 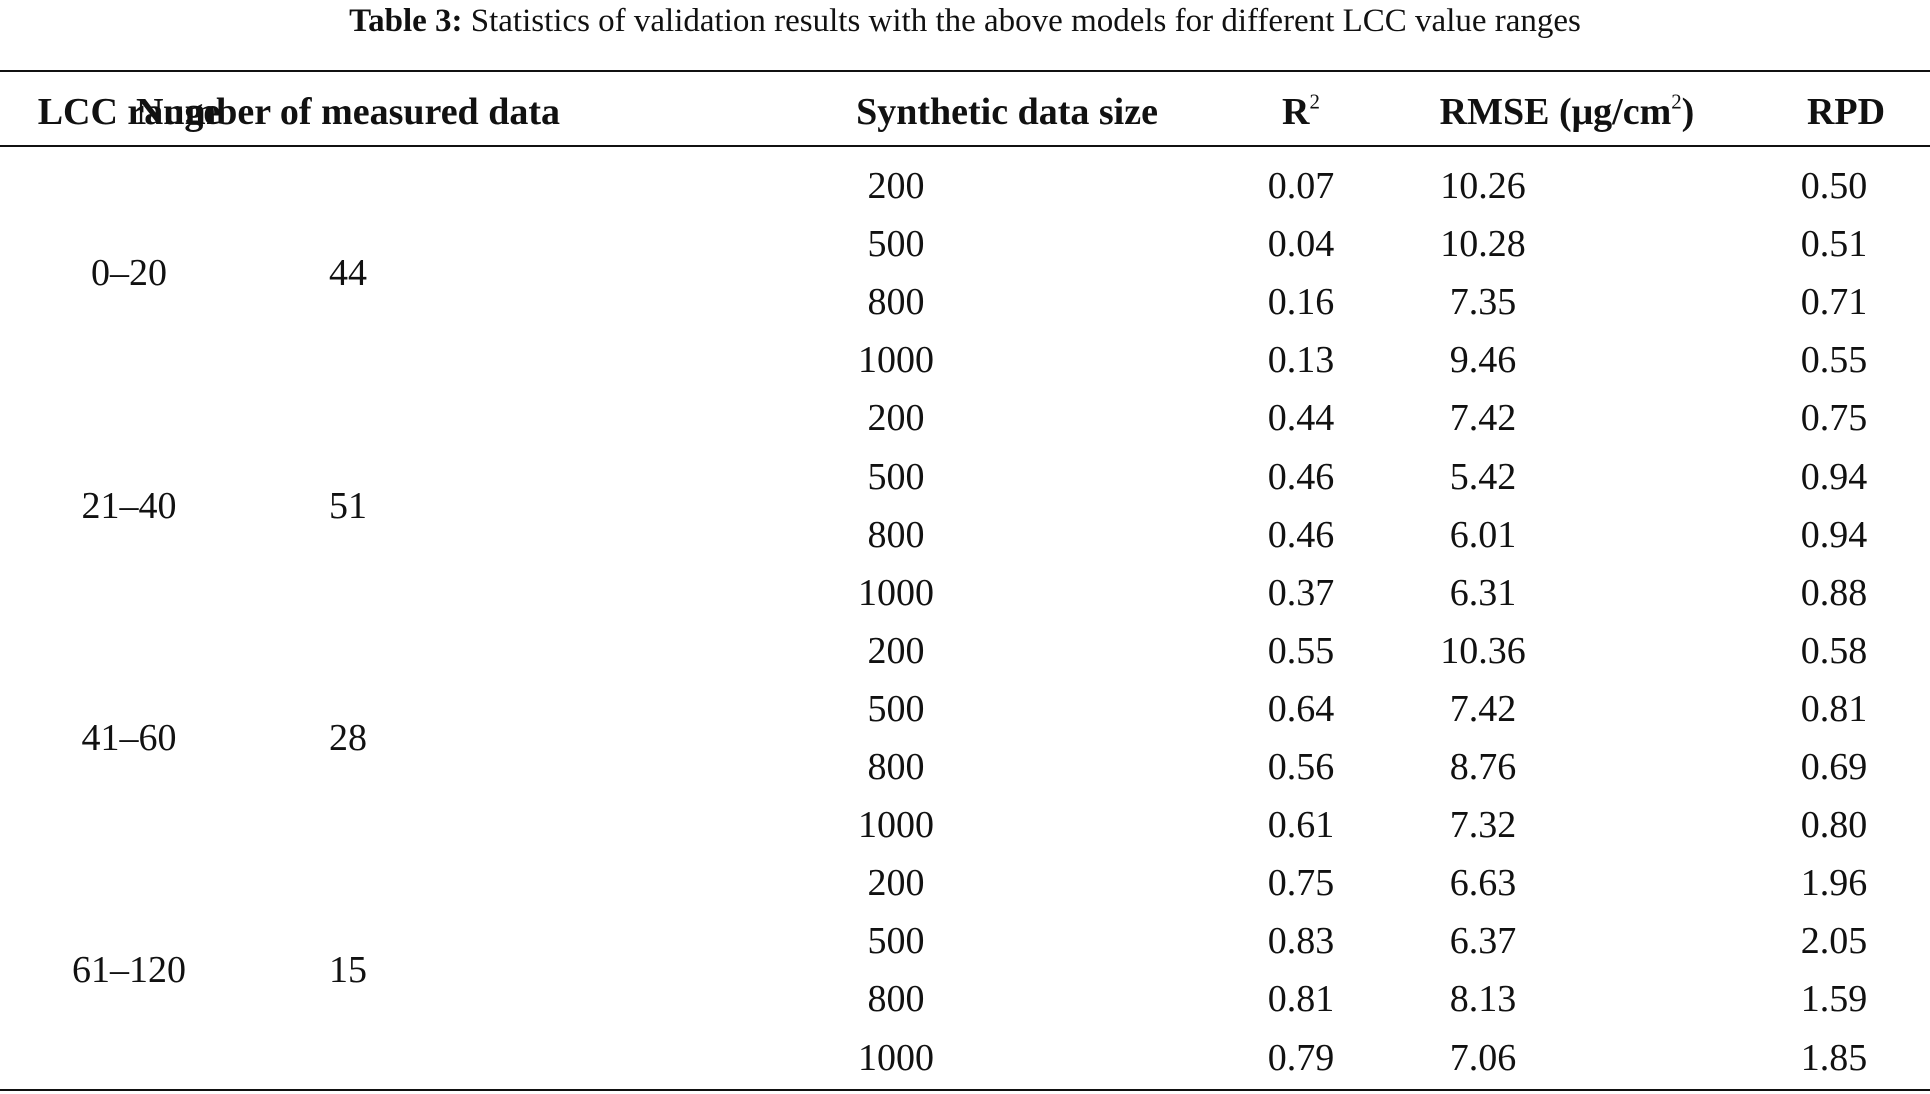 I want to click on measured-count: 51, so click(x=348, y=505).